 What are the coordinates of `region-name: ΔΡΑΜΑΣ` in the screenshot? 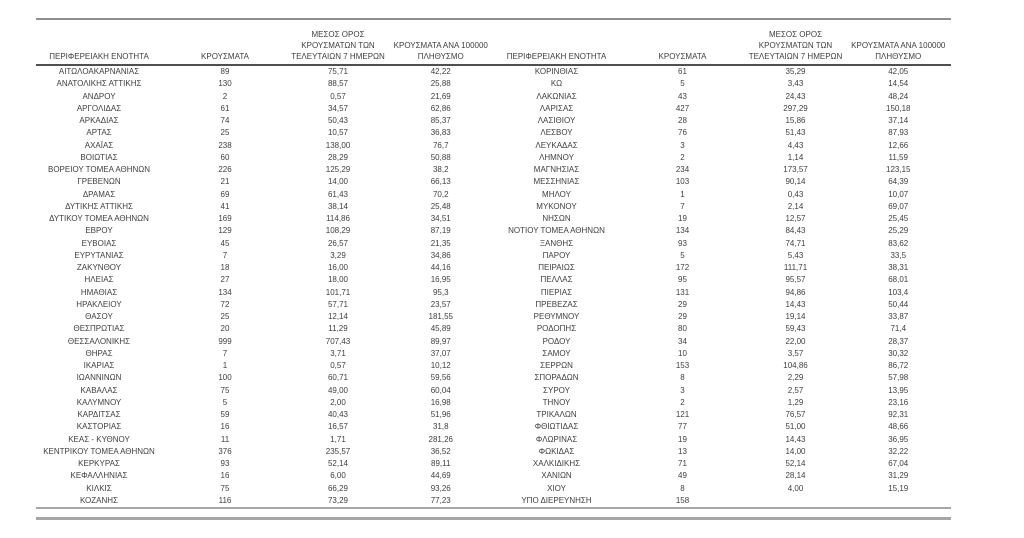 It's located at (99, 194).